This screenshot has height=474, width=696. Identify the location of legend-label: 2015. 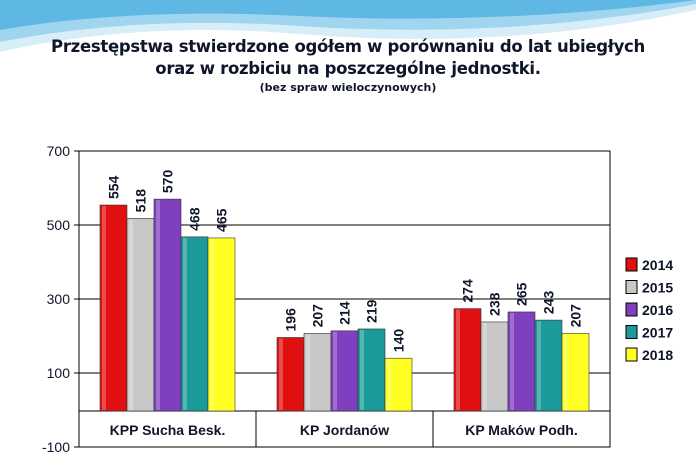
(657, 288).